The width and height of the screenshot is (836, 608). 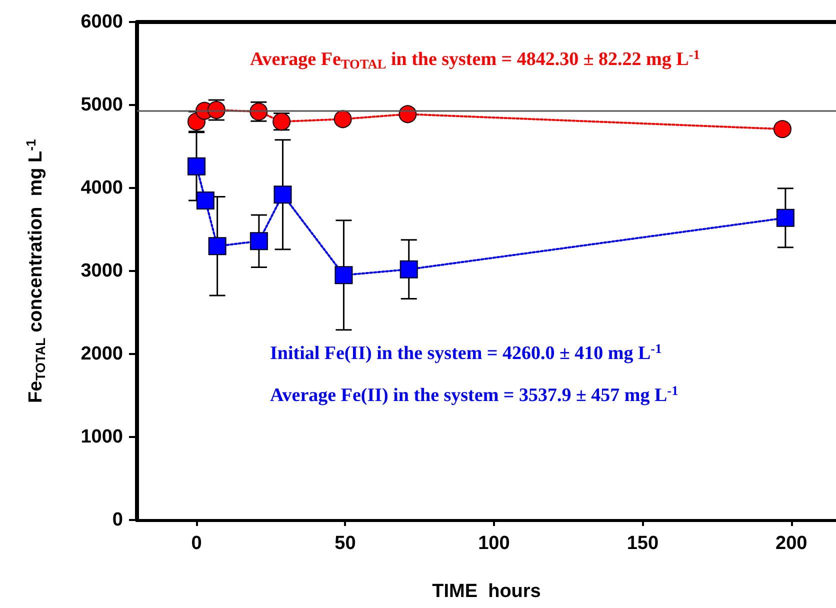 What do you see at coordinates (101, 22) in the screenshot?
I see `y-tick-label: 6000` at bounding box center [101, 22].